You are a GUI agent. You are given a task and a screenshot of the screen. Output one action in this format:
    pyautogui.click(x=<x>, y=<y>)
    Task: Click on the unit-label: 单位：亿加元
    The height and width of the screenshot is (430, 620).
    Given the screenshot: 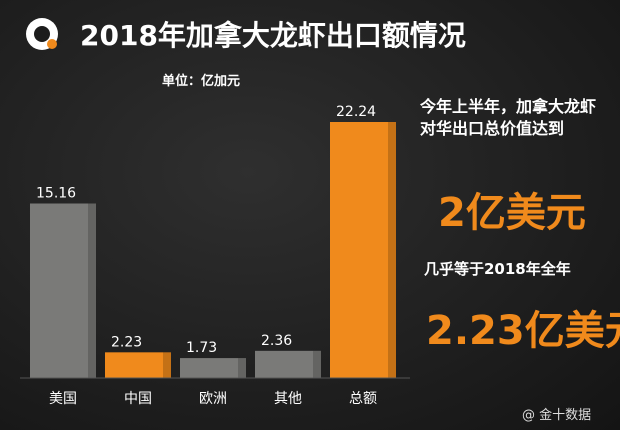 What is the action you would take?
    pyautogui.click(x=201, y=81)
    